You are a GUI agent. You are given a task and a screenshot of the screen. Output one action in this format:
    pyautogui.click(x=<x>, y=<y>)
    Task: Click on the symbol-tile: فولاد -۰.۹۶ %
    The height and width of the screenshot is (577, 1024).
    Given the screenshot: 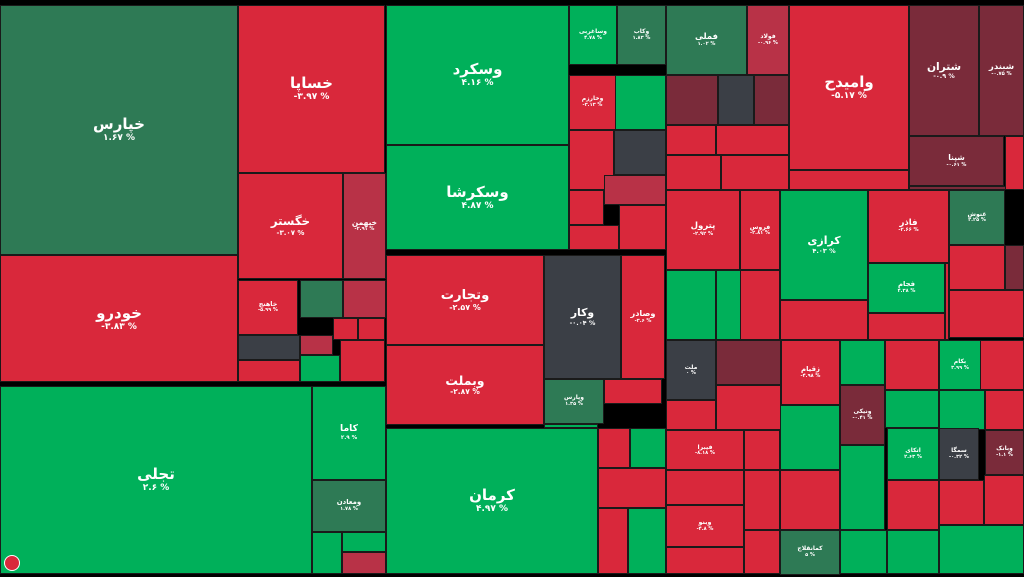 What is the action you would take?
    pyautogui.click(x=768, y=40)
    